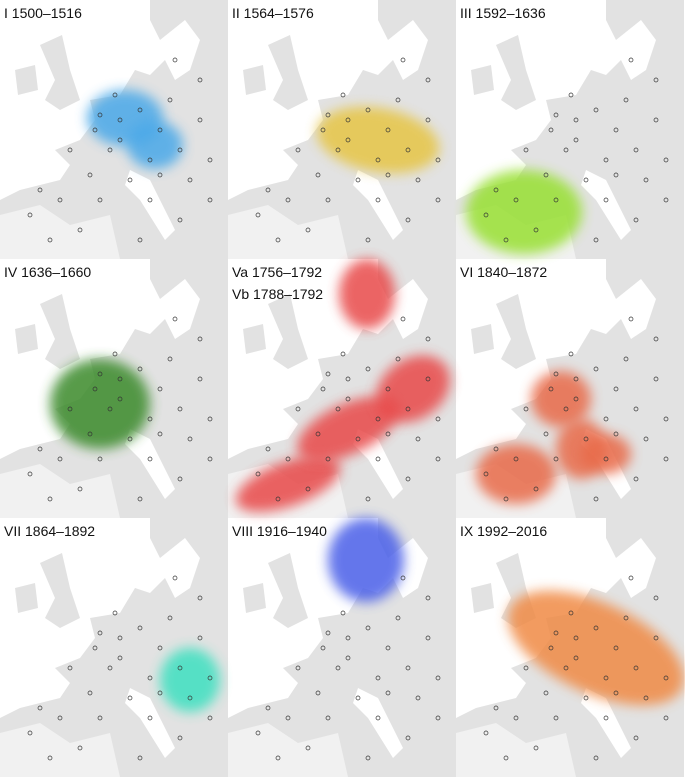 The width and height of the screenshot is (685, 777). What do you see at coordinates (47, 272) in the screenshot?
I see `panel-label: IV 1636–1660` at bounding box center [47, 272].